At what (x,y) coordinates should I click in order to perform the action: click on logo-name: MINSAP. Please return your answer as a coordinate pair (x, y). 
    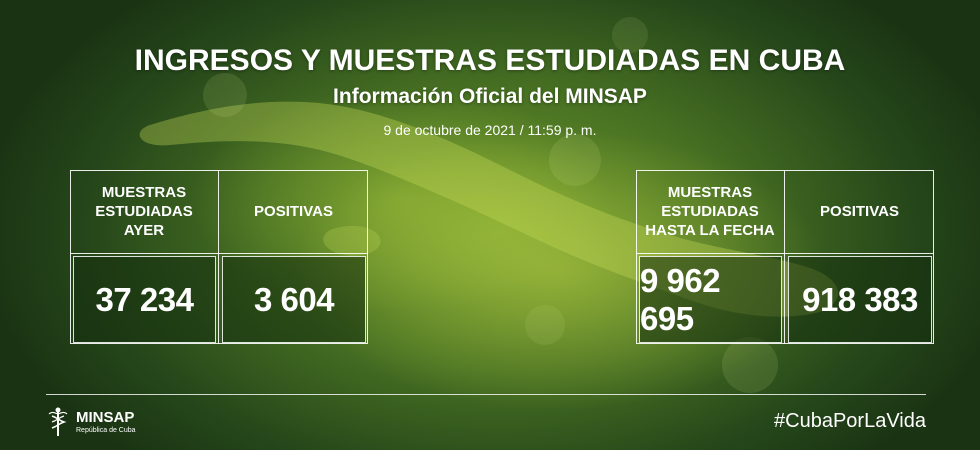
    Looking at the image, I should click on (105, 417).